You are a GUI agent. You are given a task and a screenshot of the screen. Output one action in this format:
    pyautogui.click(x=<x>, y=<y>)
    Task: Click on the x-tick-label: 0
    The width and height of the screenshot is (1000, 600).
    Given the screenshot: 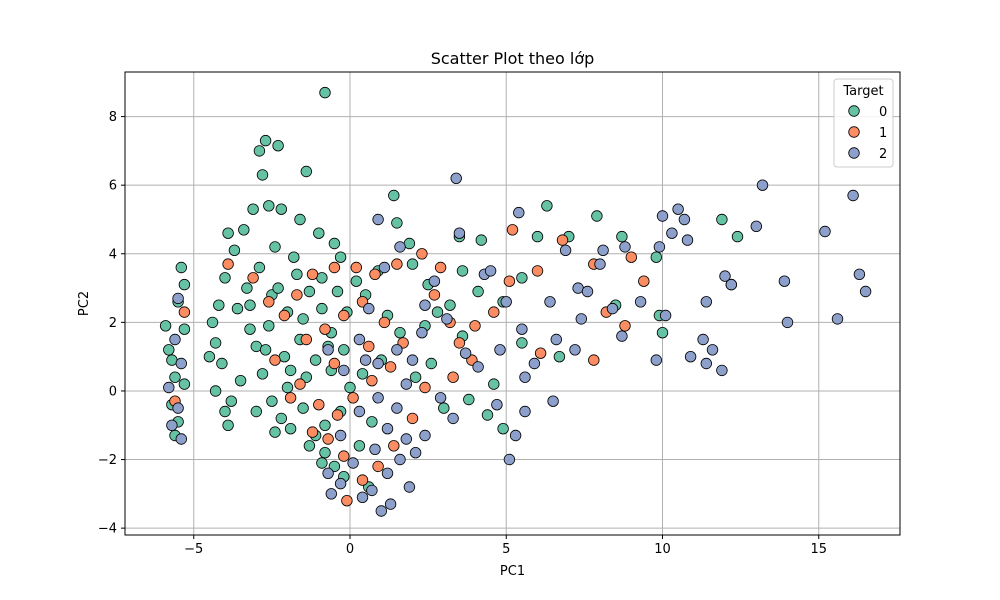 What is the action you would take?
    pyautogui.click(x=350, y=549)
    